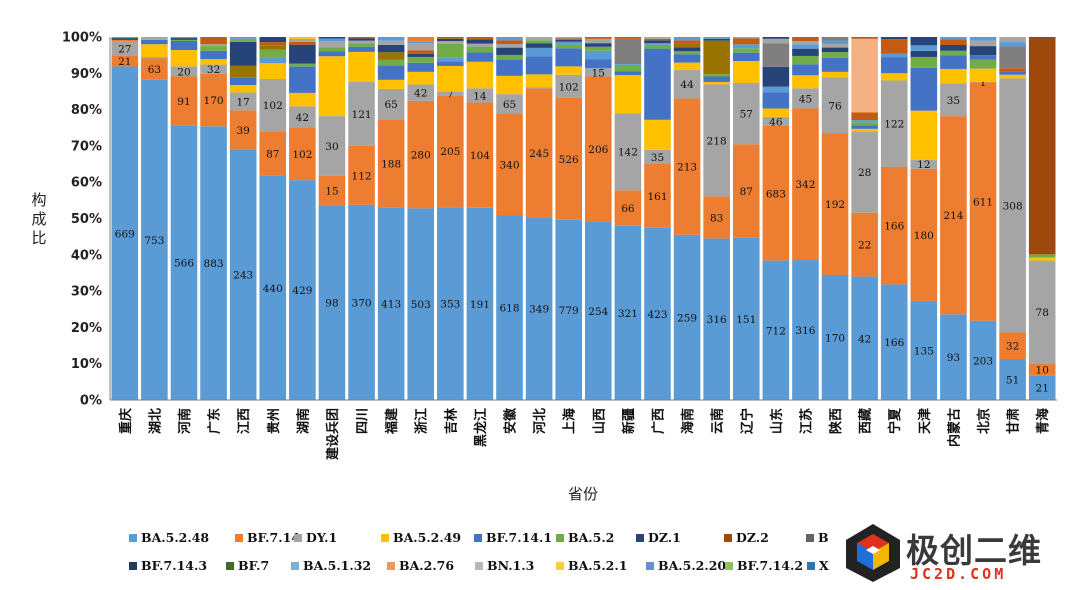  Describe the element at coordinates (687, 318) in the screenshot. I see `data-label: 259` at that location.